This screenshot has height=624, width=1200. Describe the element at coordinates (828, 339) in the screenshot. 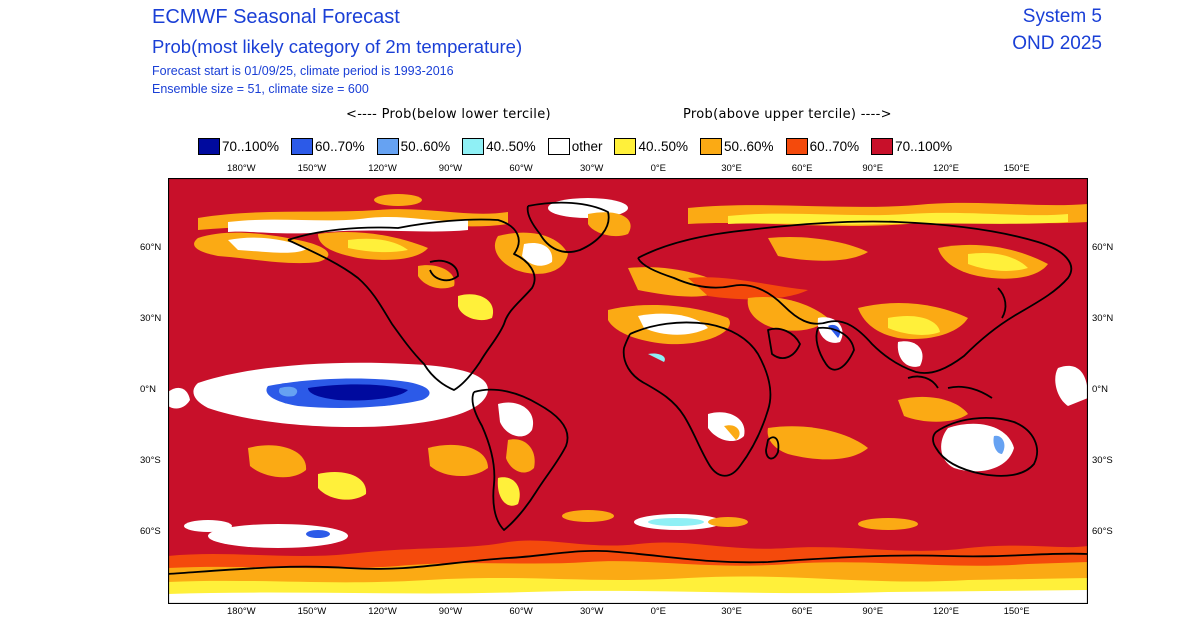

I see `eastern-hemisphere-patches` at that location.